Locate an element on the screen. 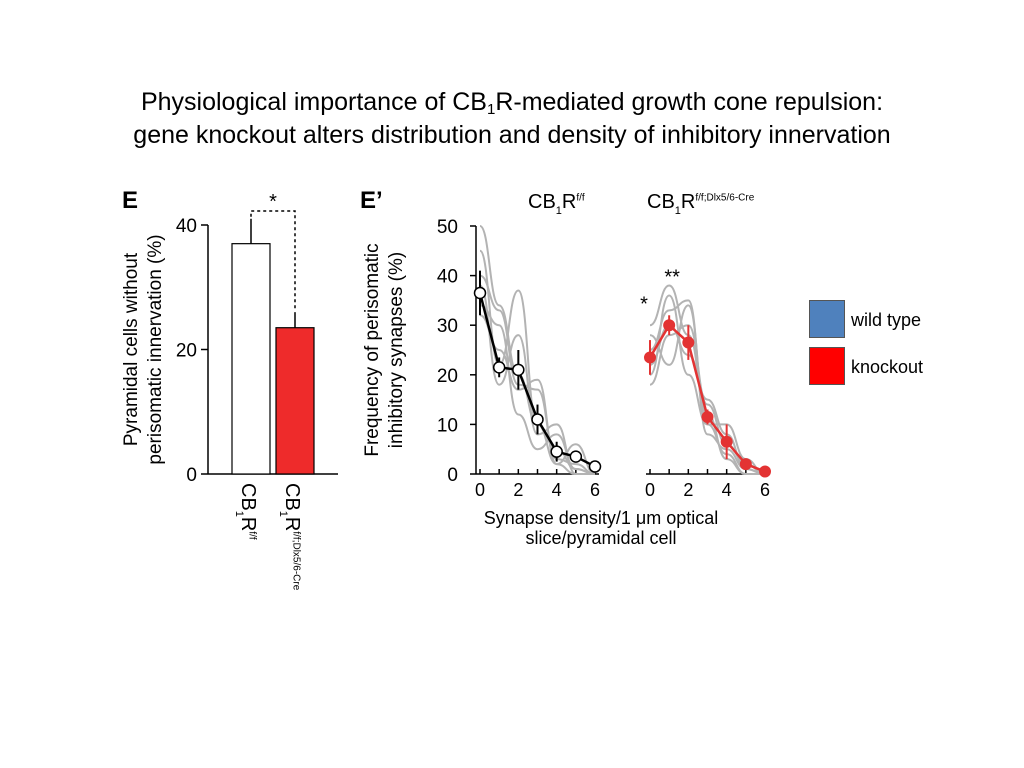 The width and height of the screenshot is (1024, 768). x-category-label: CB1Rf/f is located at coordinates (246, 511).